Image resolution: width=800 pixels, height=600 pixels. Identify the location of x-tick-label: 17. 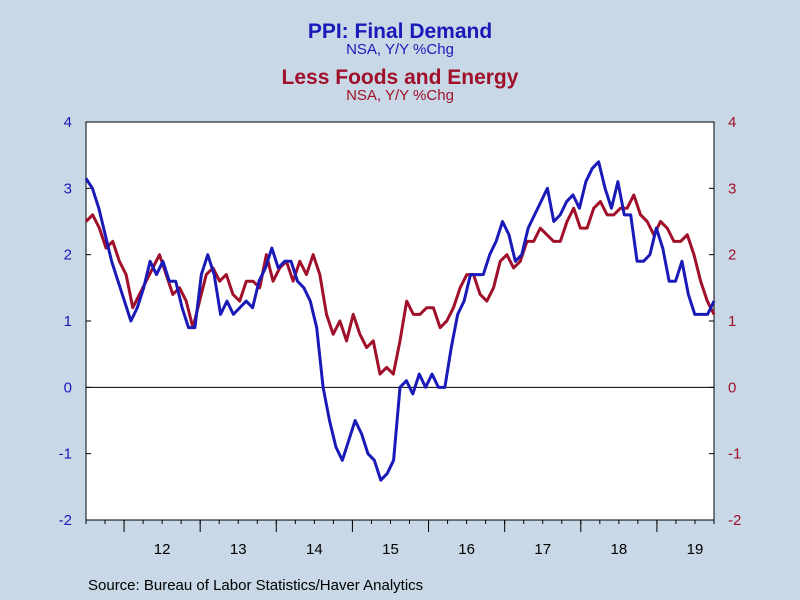
(542, 549).